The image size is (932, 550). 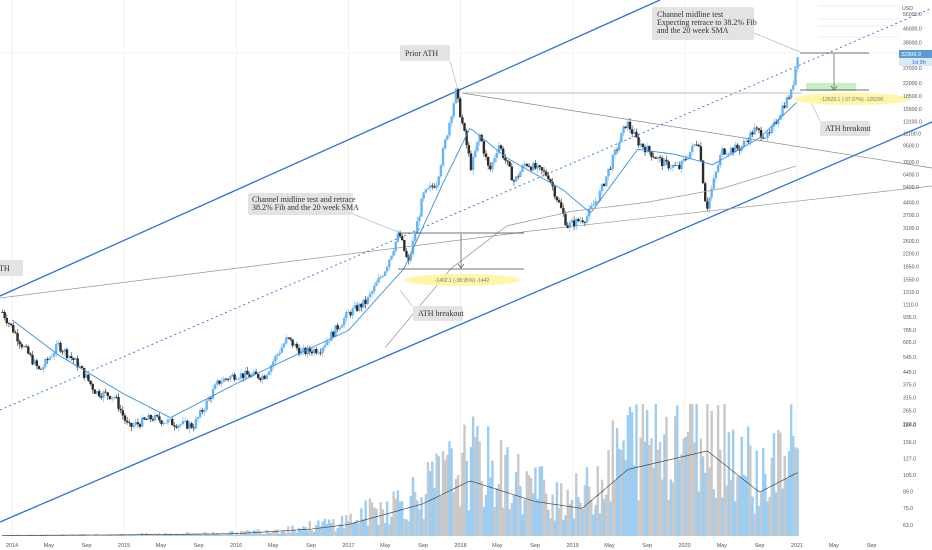 I want to click on price-tick-label: 27000.0, so click(x=912, y=69).